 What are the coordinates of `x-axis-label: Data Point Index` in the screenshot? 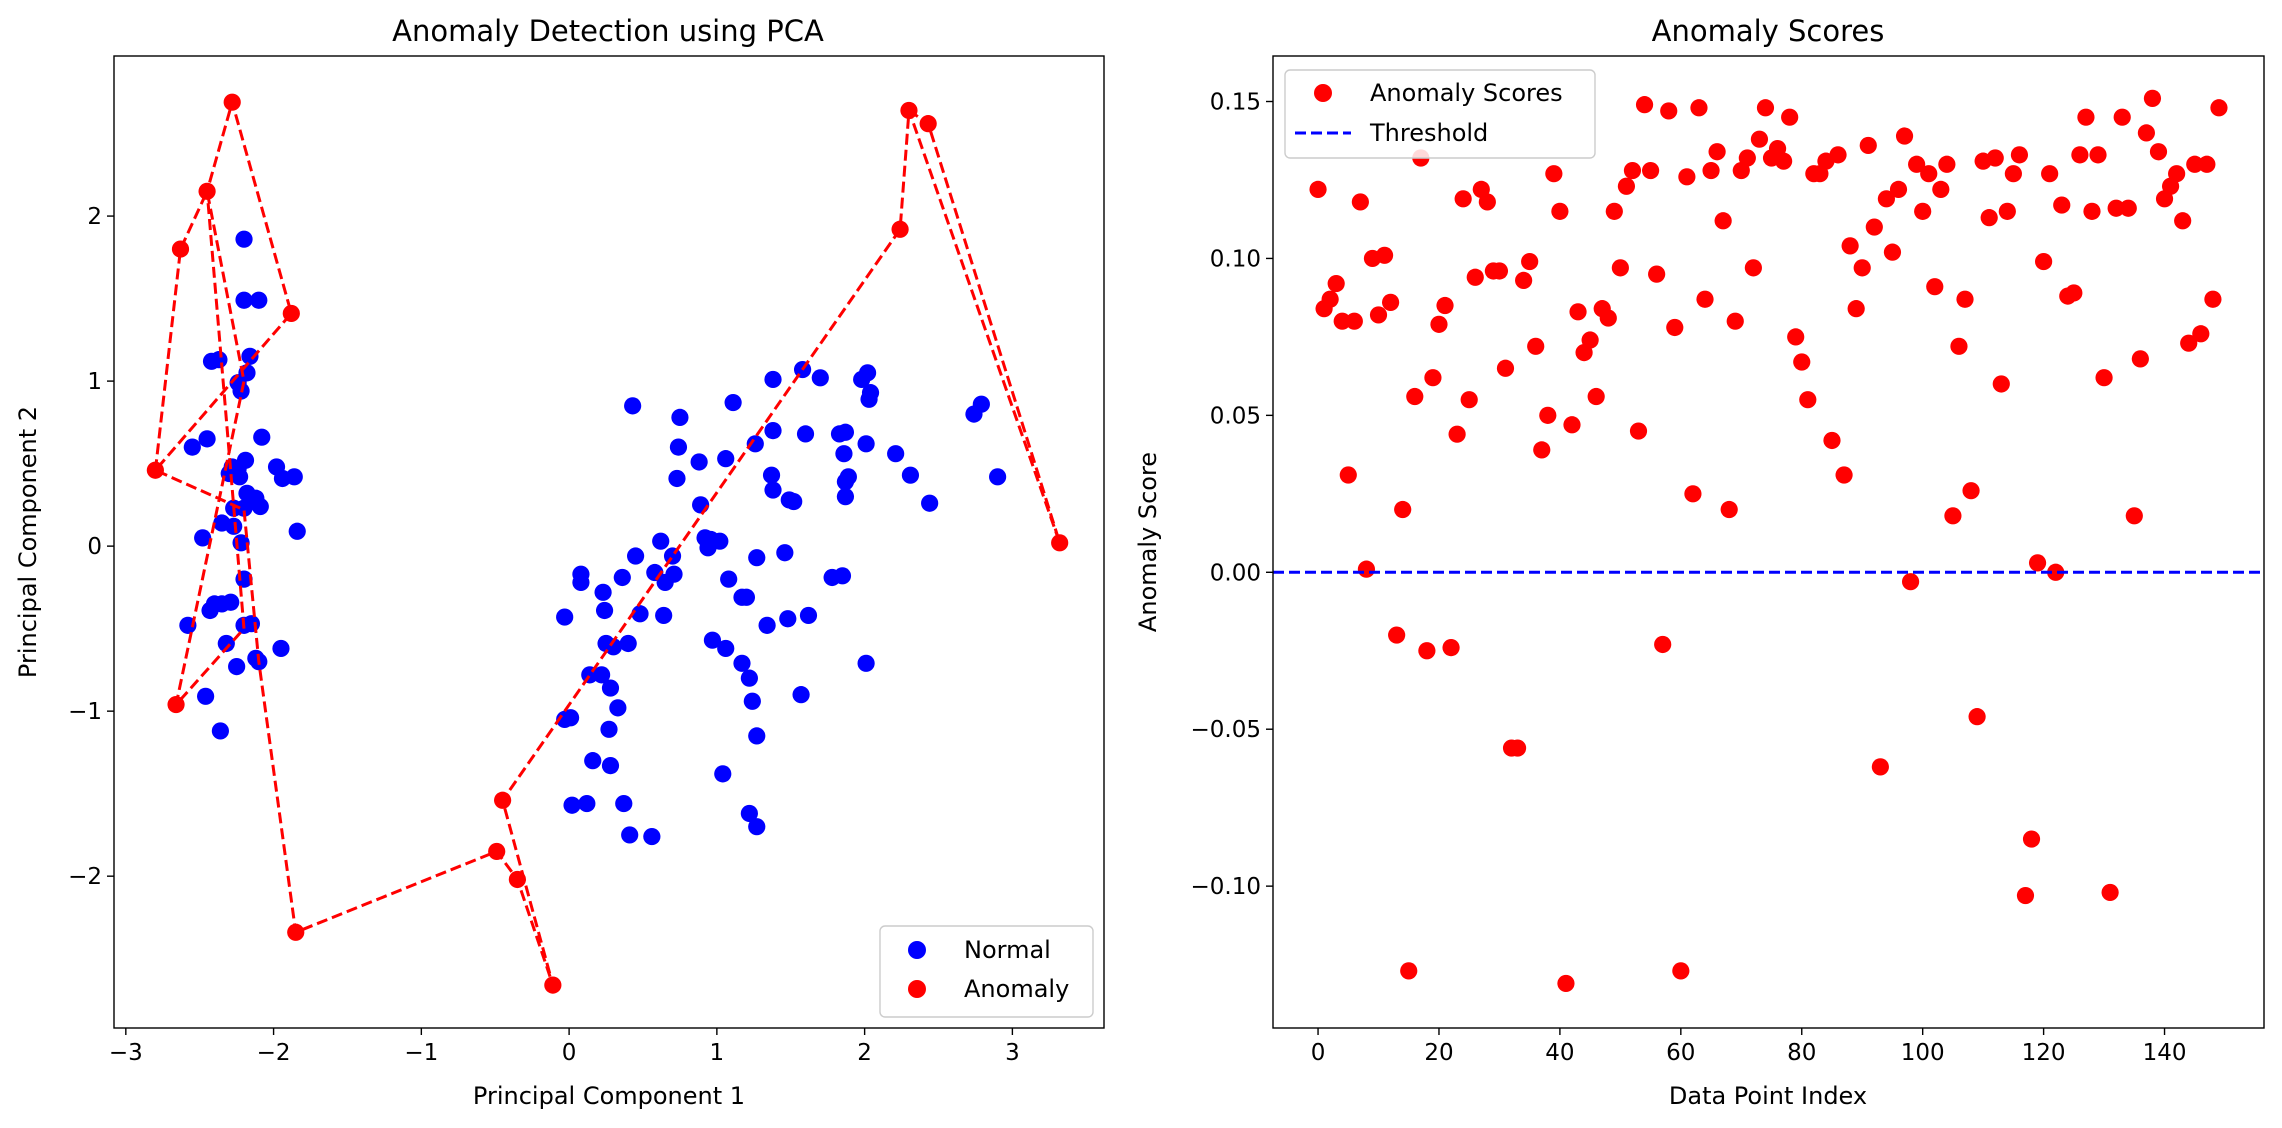 It's located at (1768, 1096).